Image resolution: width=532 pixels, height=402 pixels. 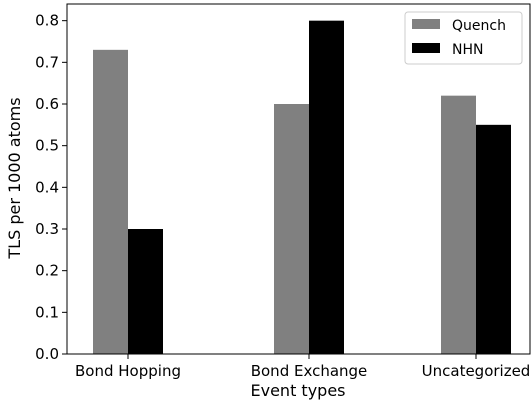 What do you see at coordinates (426, 24) in the screenshot?
I see `legend-swatch-quench` at bounding box center [426, 24].